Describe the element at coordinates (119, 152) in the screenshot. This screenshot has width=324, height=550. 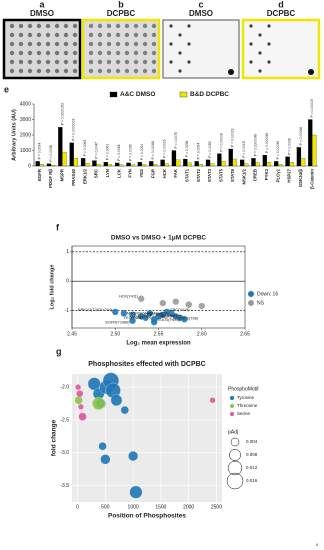
I see `p-value-annotation: P = 0.0064` at that location.